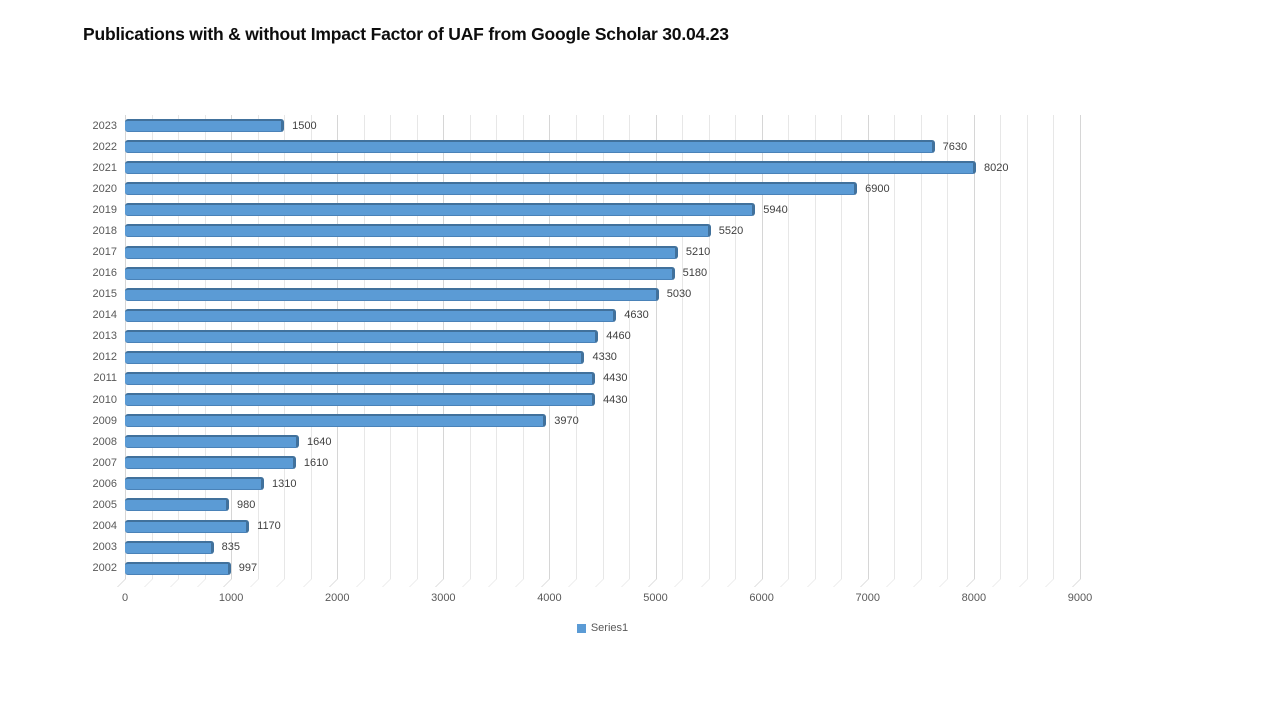  Describe the element at coordinates (602, 547) in the screenshot. I see `bar-row: 835` at that location.